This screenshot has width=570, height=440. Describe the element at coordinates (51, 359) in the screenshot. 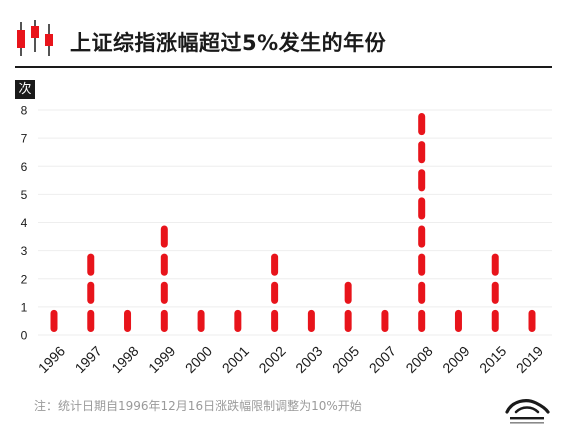

I see `x-tick-label: 1996` at that location.